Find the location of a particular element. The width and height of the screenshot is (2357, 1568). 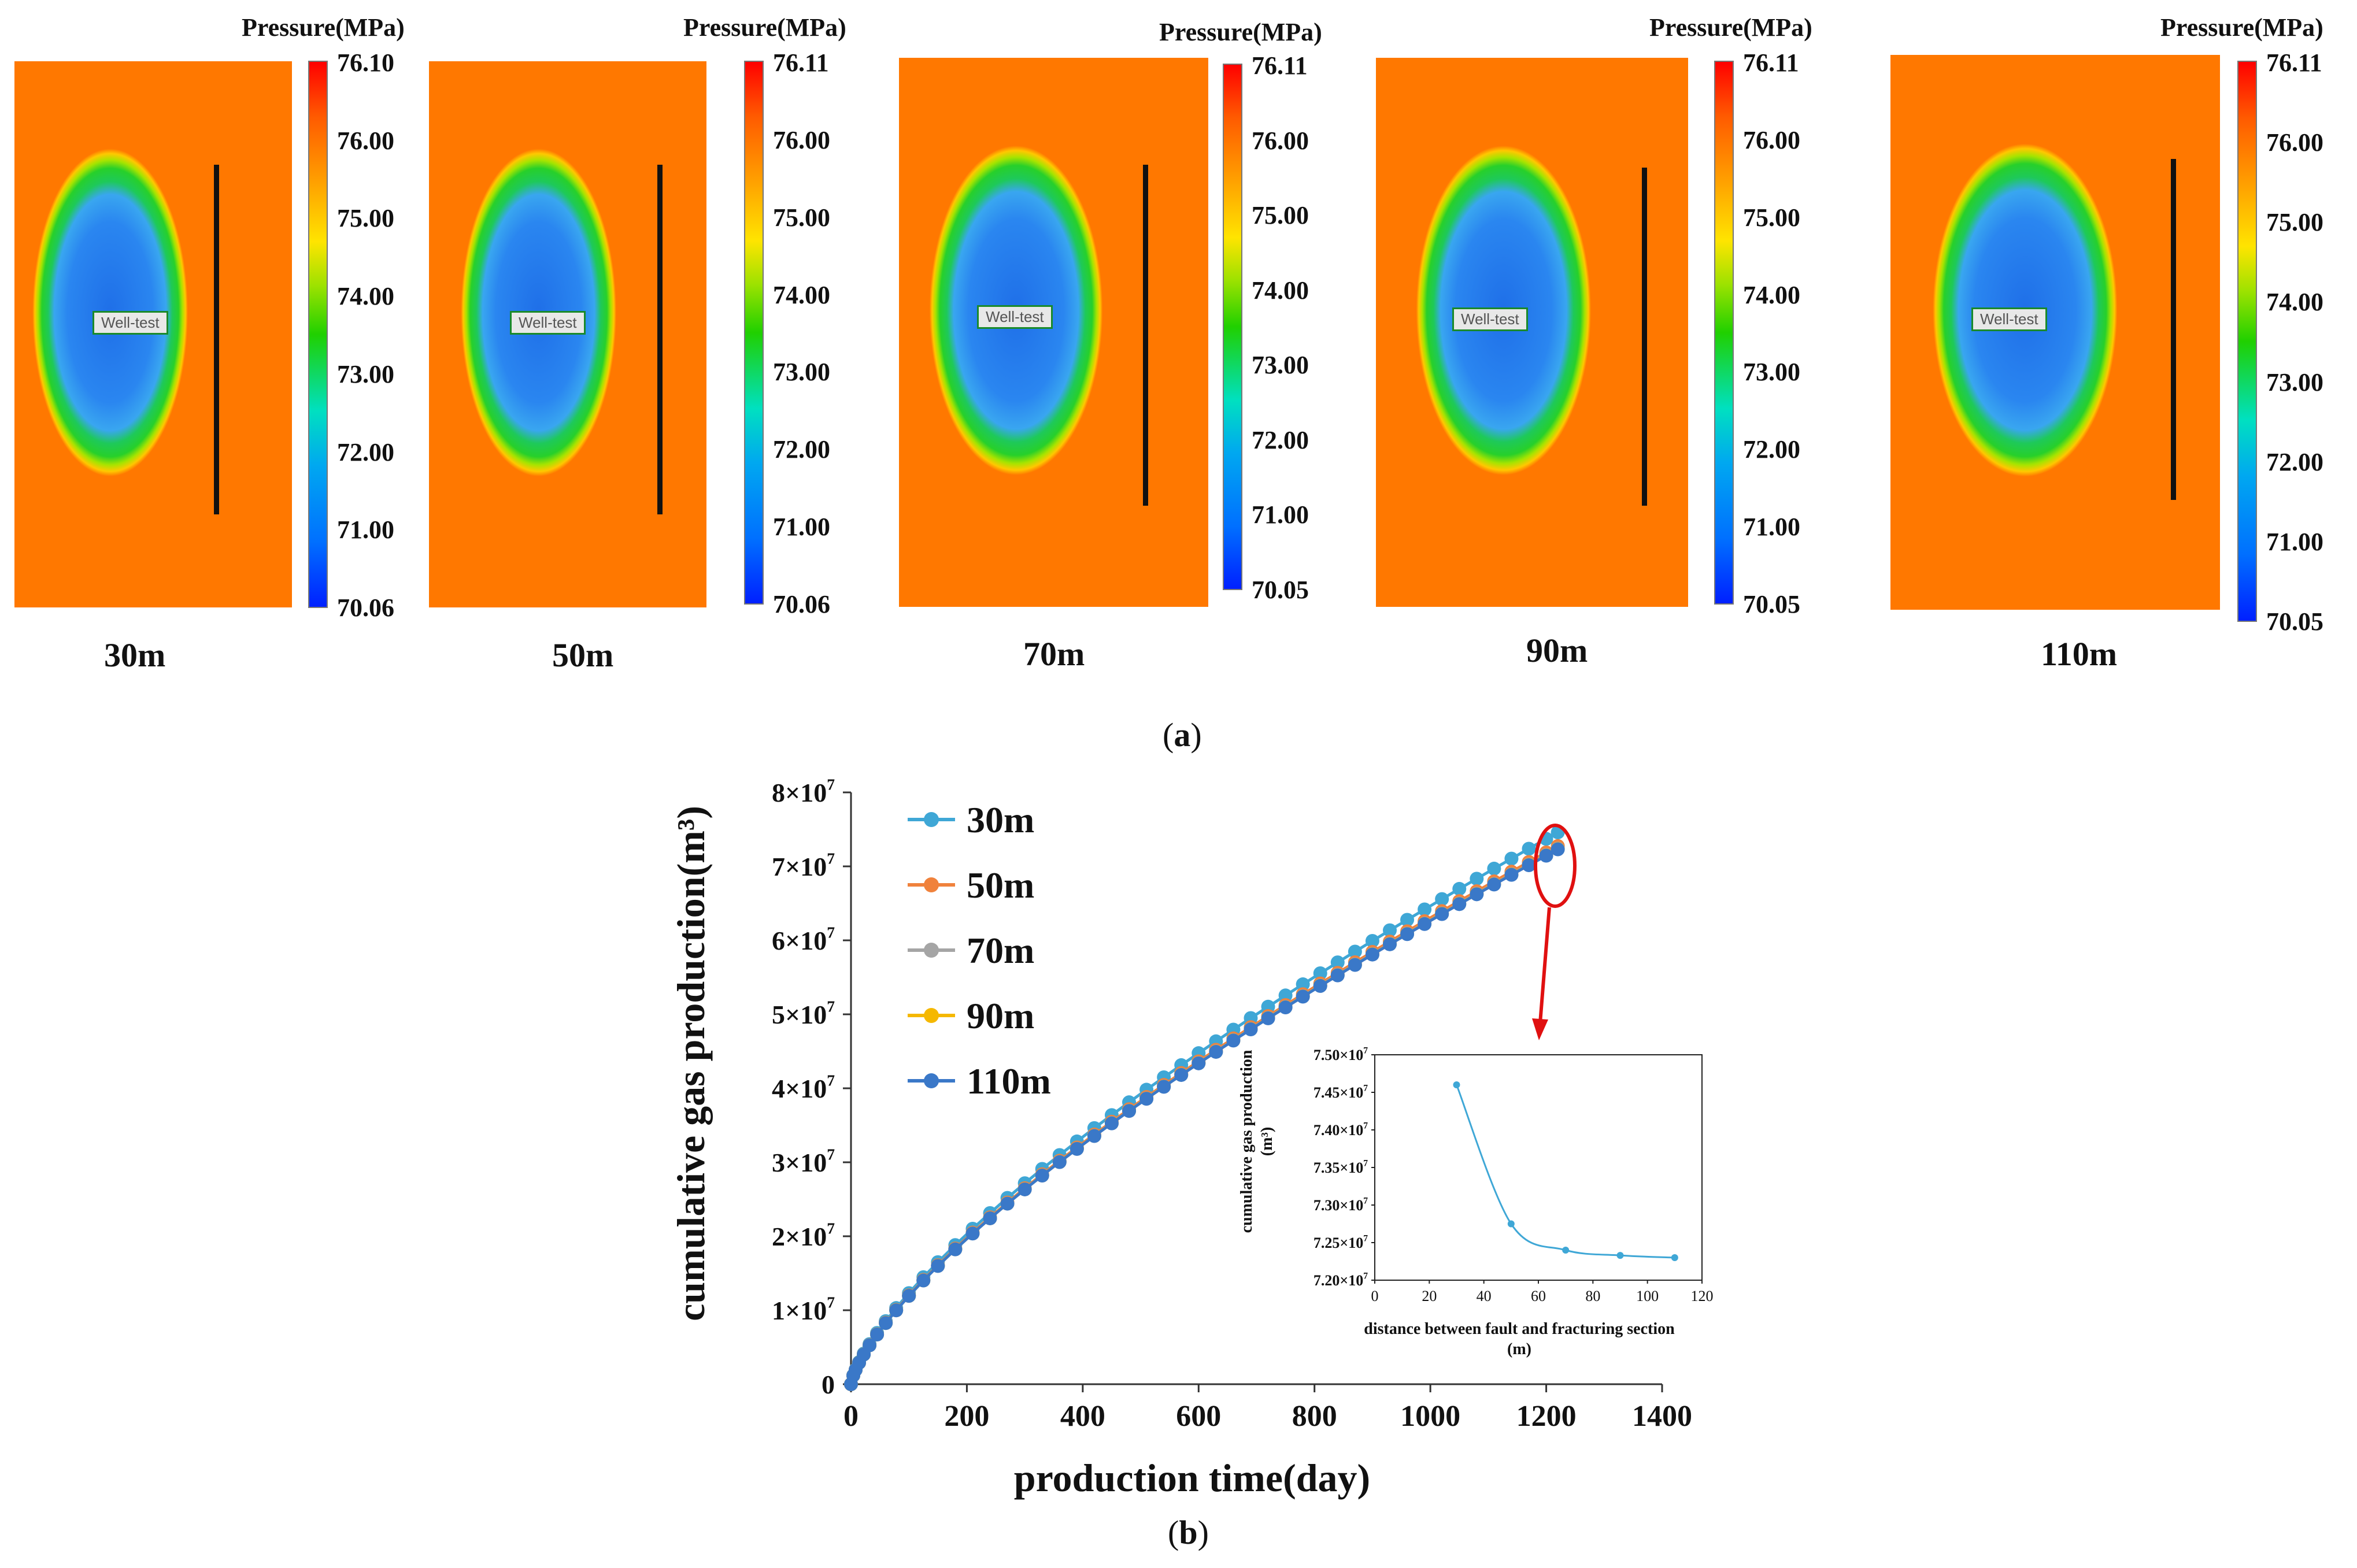

caption-b: (b) is located at coordinates (1188, 1533).